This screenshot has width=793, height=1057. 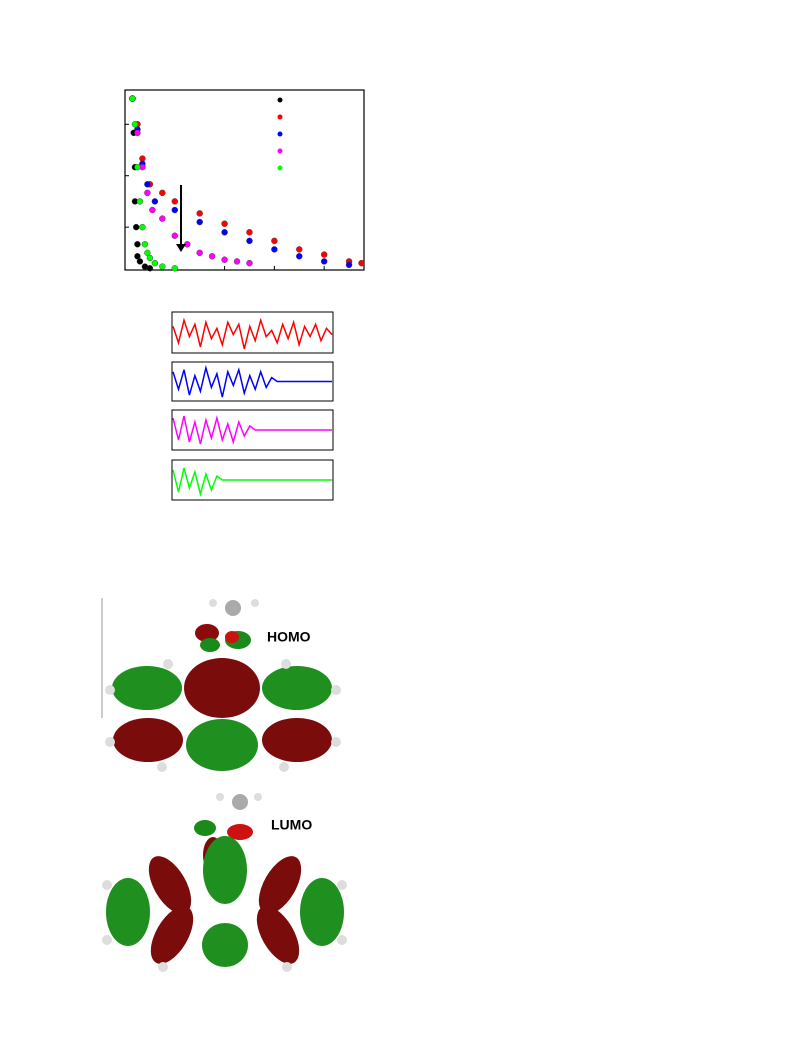 What do you see at coordinates (291, 825) in the screenshot?
I see `orbital-label: LUMO` at bounding box center [291, 825].